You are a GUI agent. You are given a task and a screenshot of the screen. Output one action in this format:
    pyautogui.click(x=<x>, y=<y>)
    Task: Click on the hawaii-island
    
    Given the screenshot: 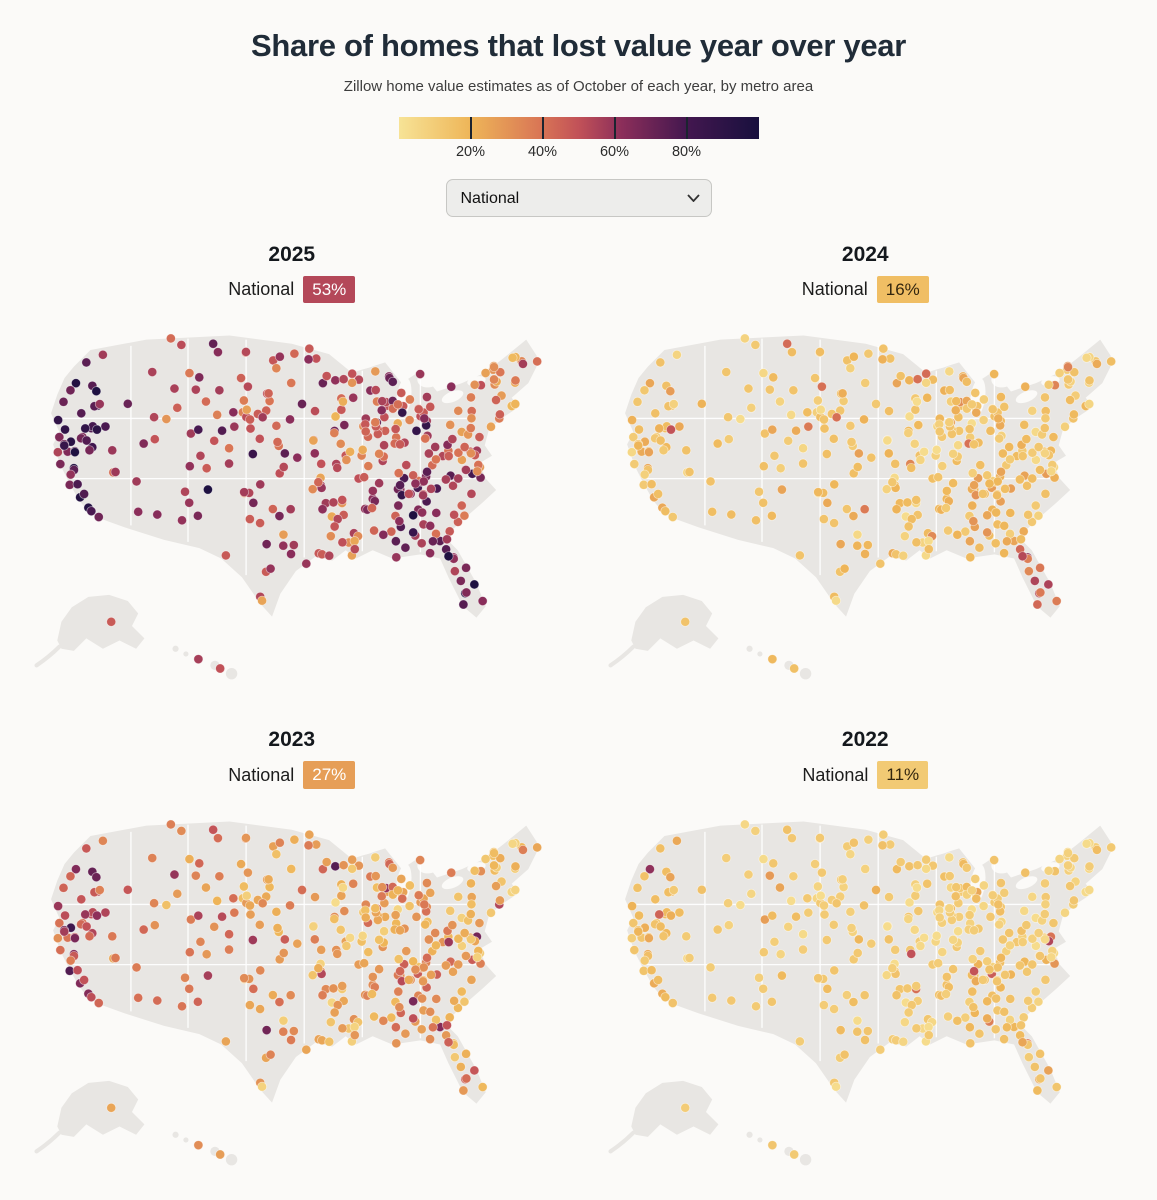 What is the action you would take?
    pyautogui.click(x=759, y=654)
    